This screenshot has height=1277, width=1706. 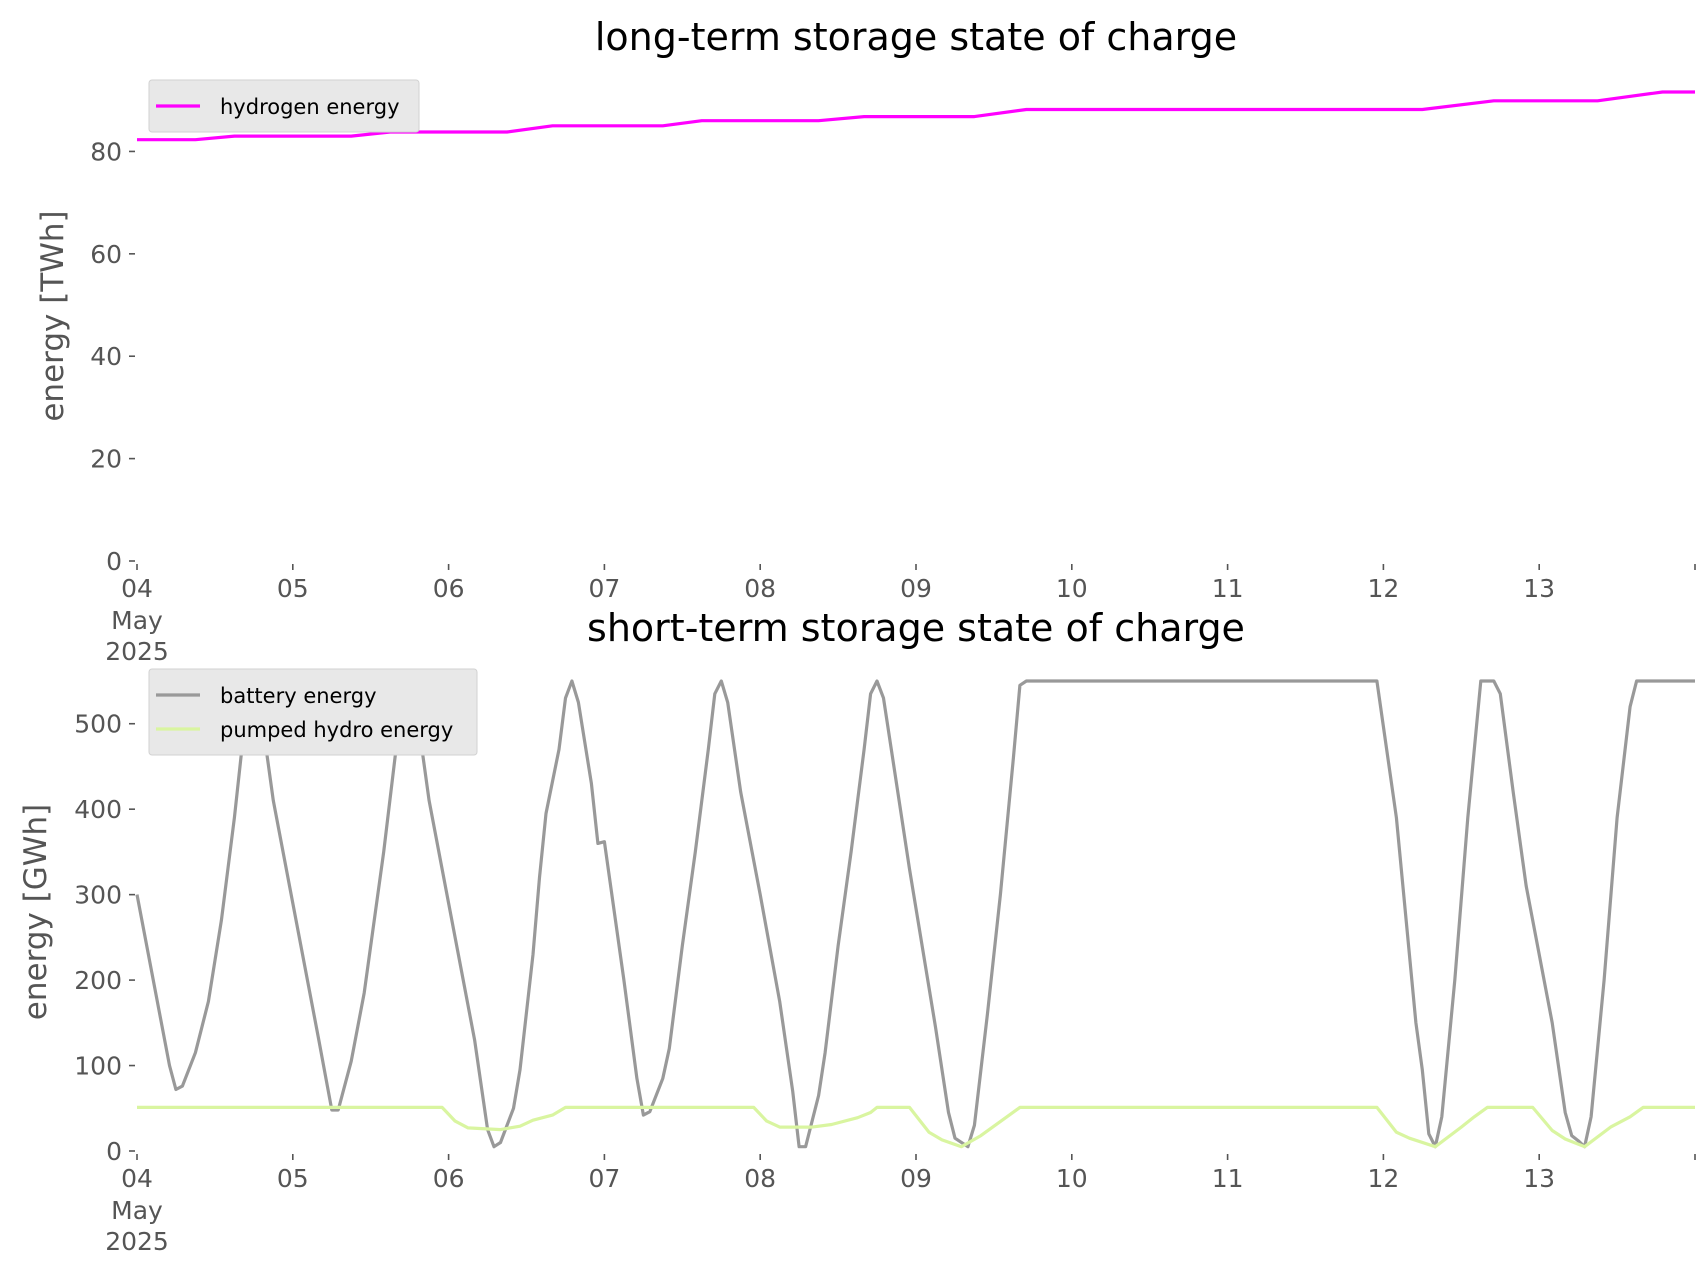 I want to click on plot-lines, so click(x=916, y=116).